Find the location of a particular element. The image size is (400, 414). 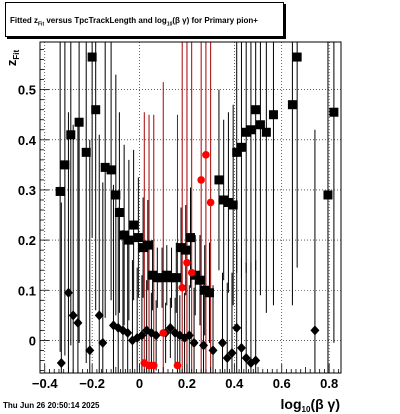

x-tick-label: 0 is located at coordinates (139, 383).